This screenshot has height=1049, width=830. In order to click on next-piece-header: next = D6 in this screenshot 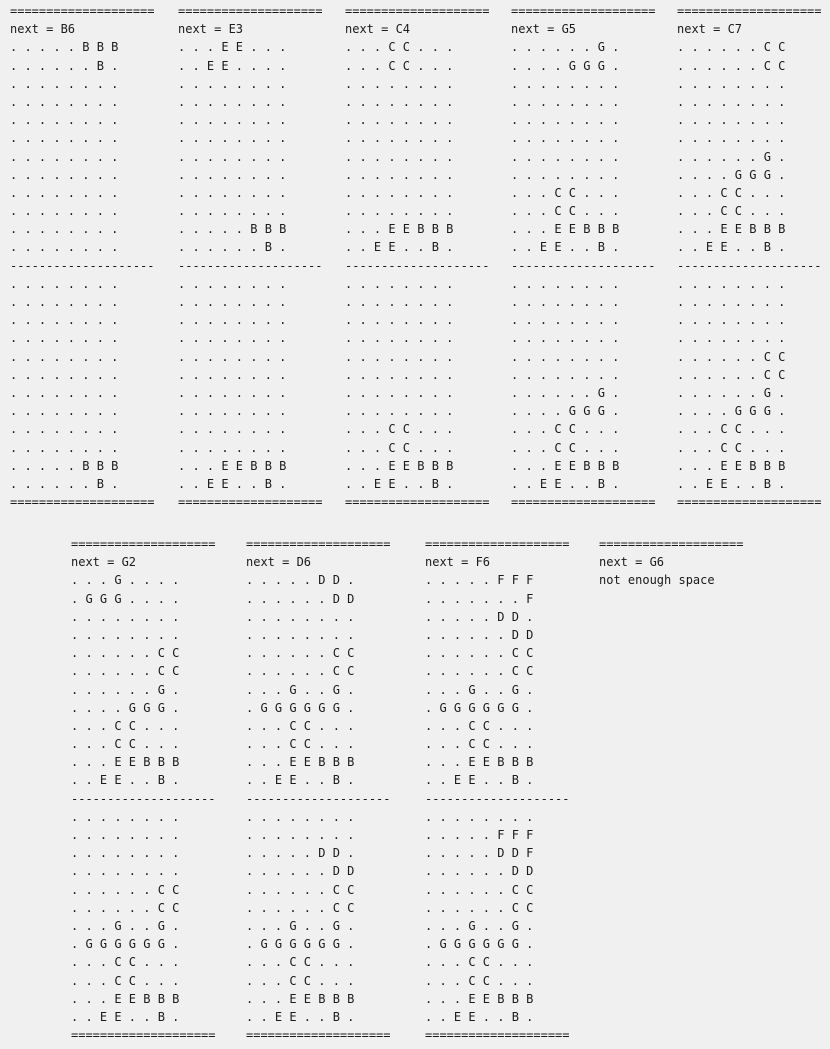, I will do `click(279, 562)`.